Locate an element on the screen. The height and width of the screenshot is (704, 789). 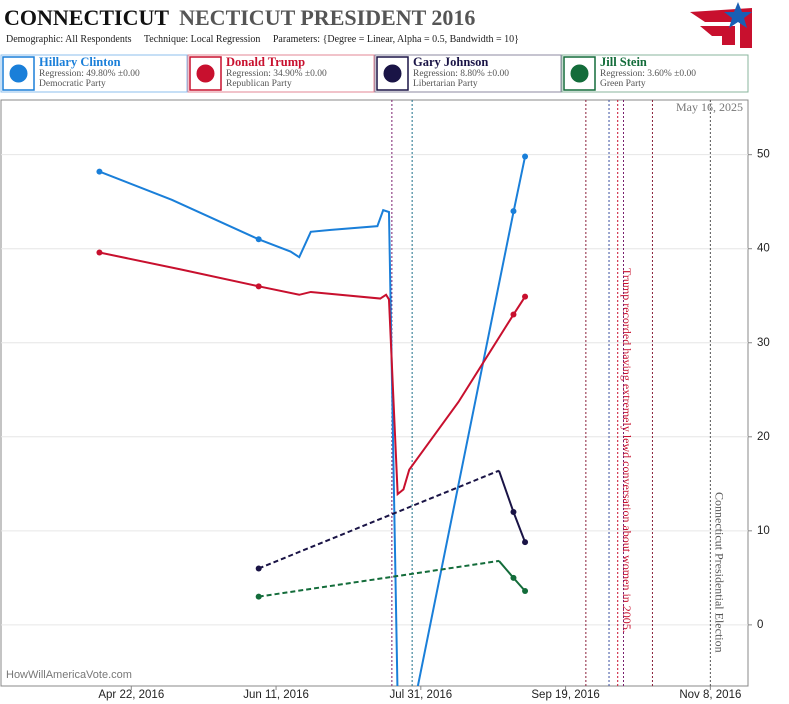
title: CONNECTICUT NECTICUT PRESIDENT 2016 is located at coordinates (239, 17).